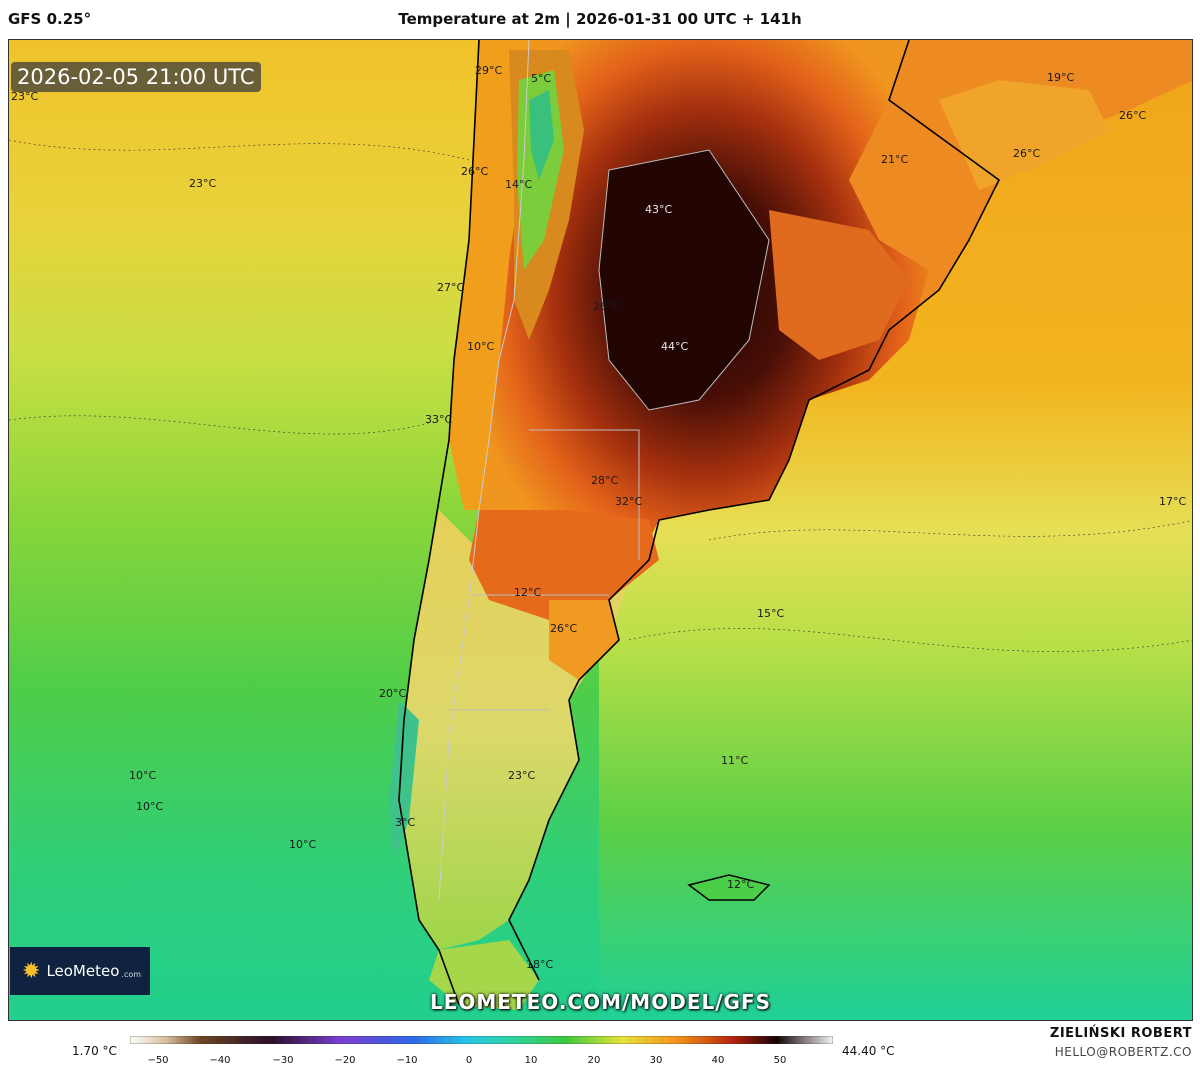 The image size is (1200, 1066). Describe the element at coordinates (675, 346) in the screenshot. I see `temp-label: 44°C` at that location.